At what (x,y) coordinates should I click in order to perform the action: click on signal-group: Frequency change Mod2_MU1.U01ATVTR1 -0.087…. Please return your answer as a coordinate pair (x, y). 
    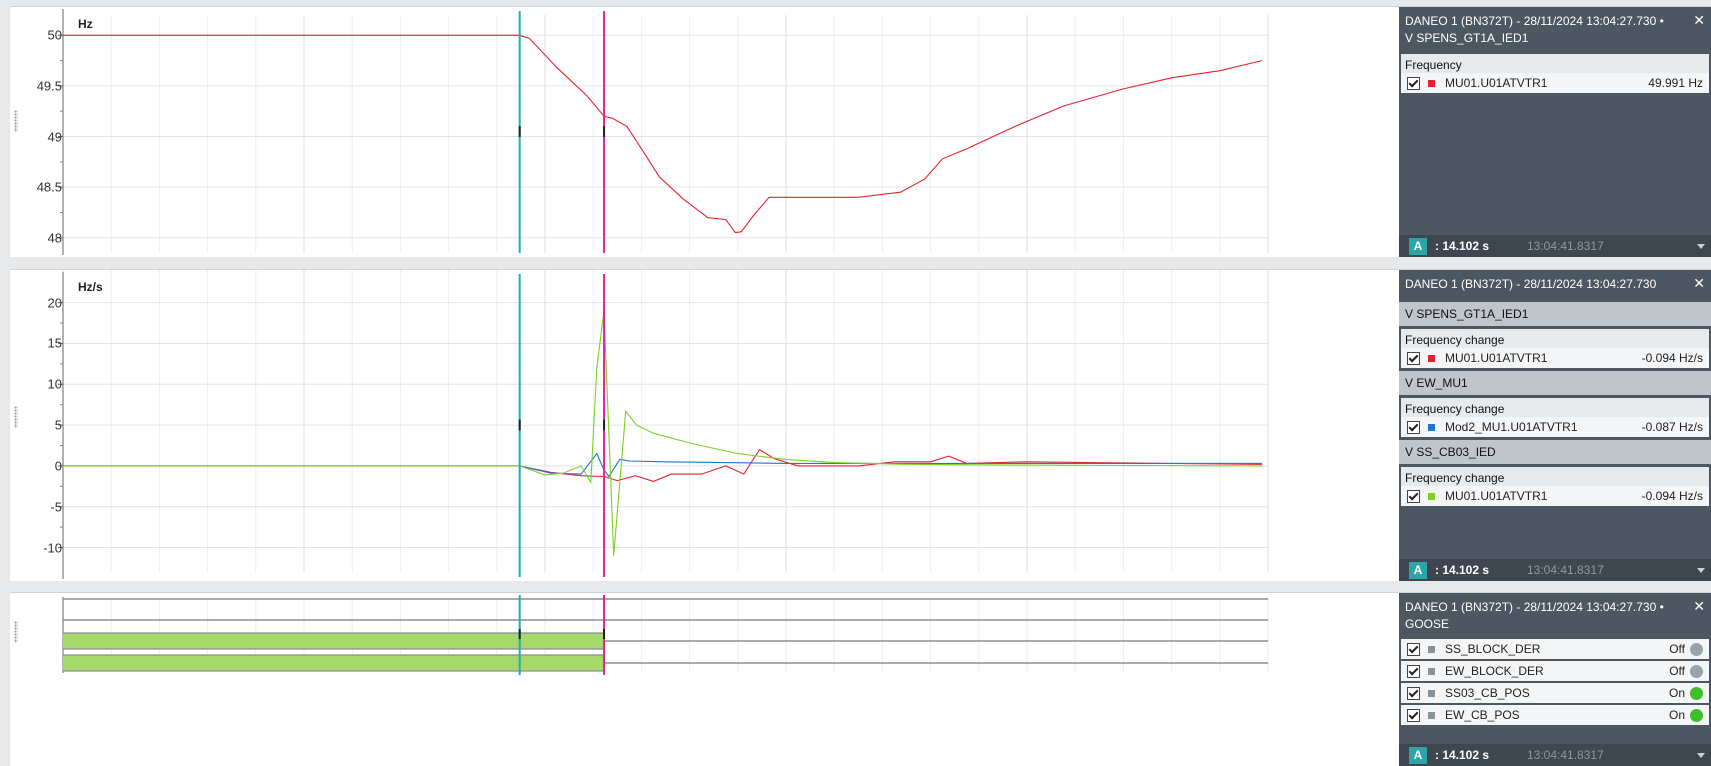
    Looking at the image, I should click on (1555, 417).